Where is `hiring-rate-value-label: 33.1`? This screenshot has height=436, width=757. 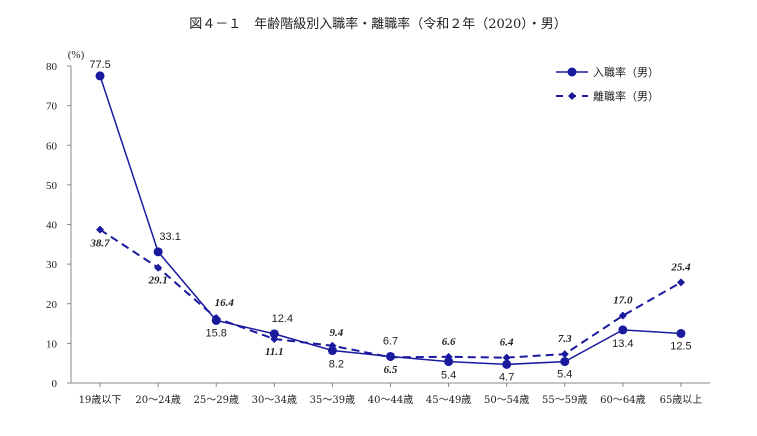 hiring-rate-value-label: 33.1 is located at coordinates (169, 237).